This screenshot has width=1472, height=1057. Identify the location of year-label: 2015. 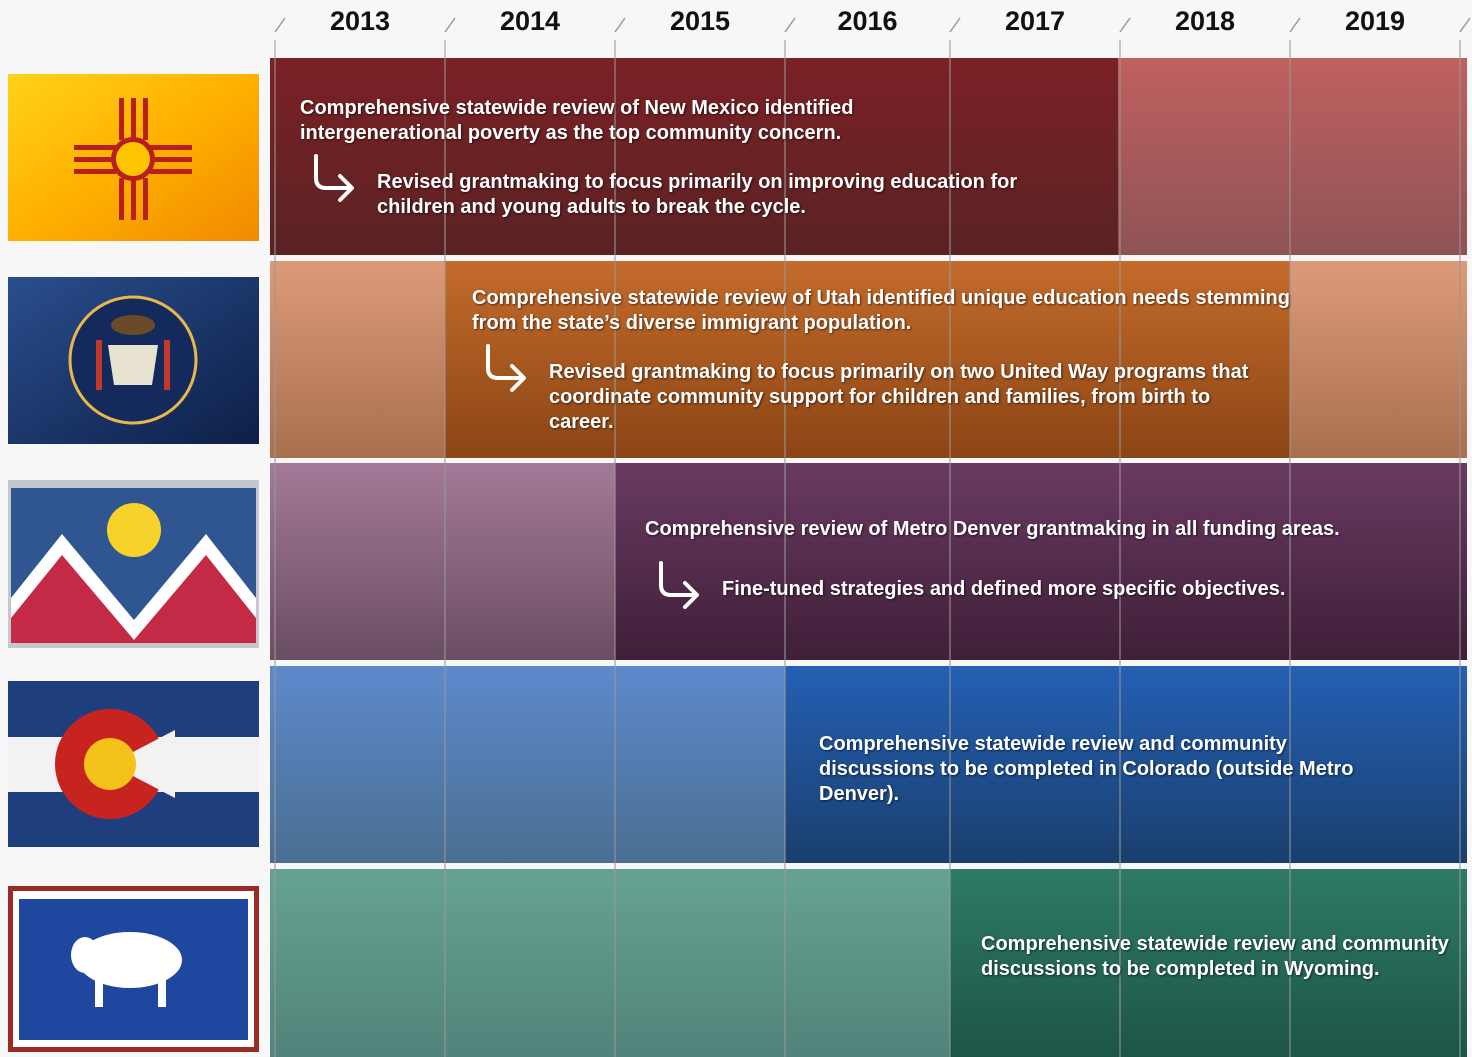
(700, 21).